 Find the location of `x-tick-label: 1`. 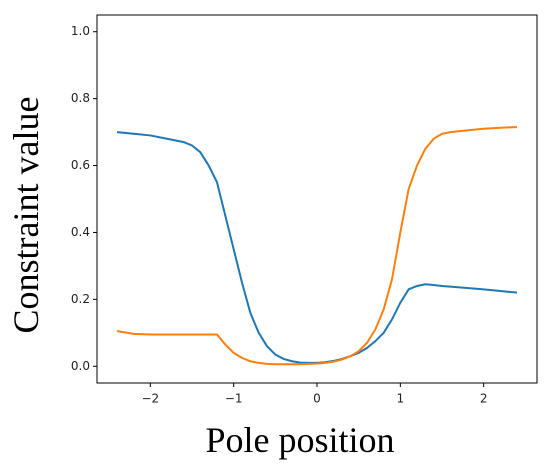

x-tick-label: 1 is located at coordinates (401, 399).